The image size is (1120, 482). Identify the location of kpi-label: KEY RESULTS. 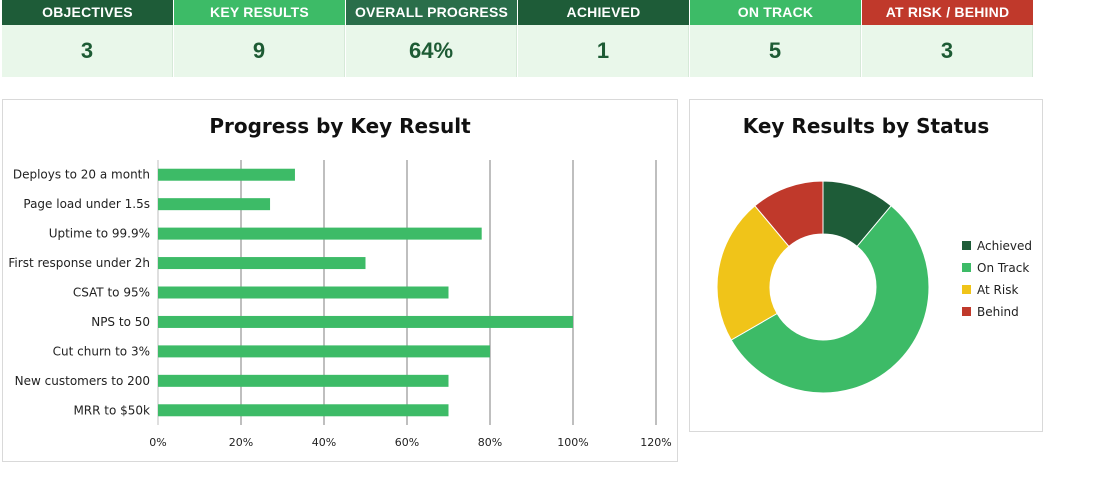
(259, 12).